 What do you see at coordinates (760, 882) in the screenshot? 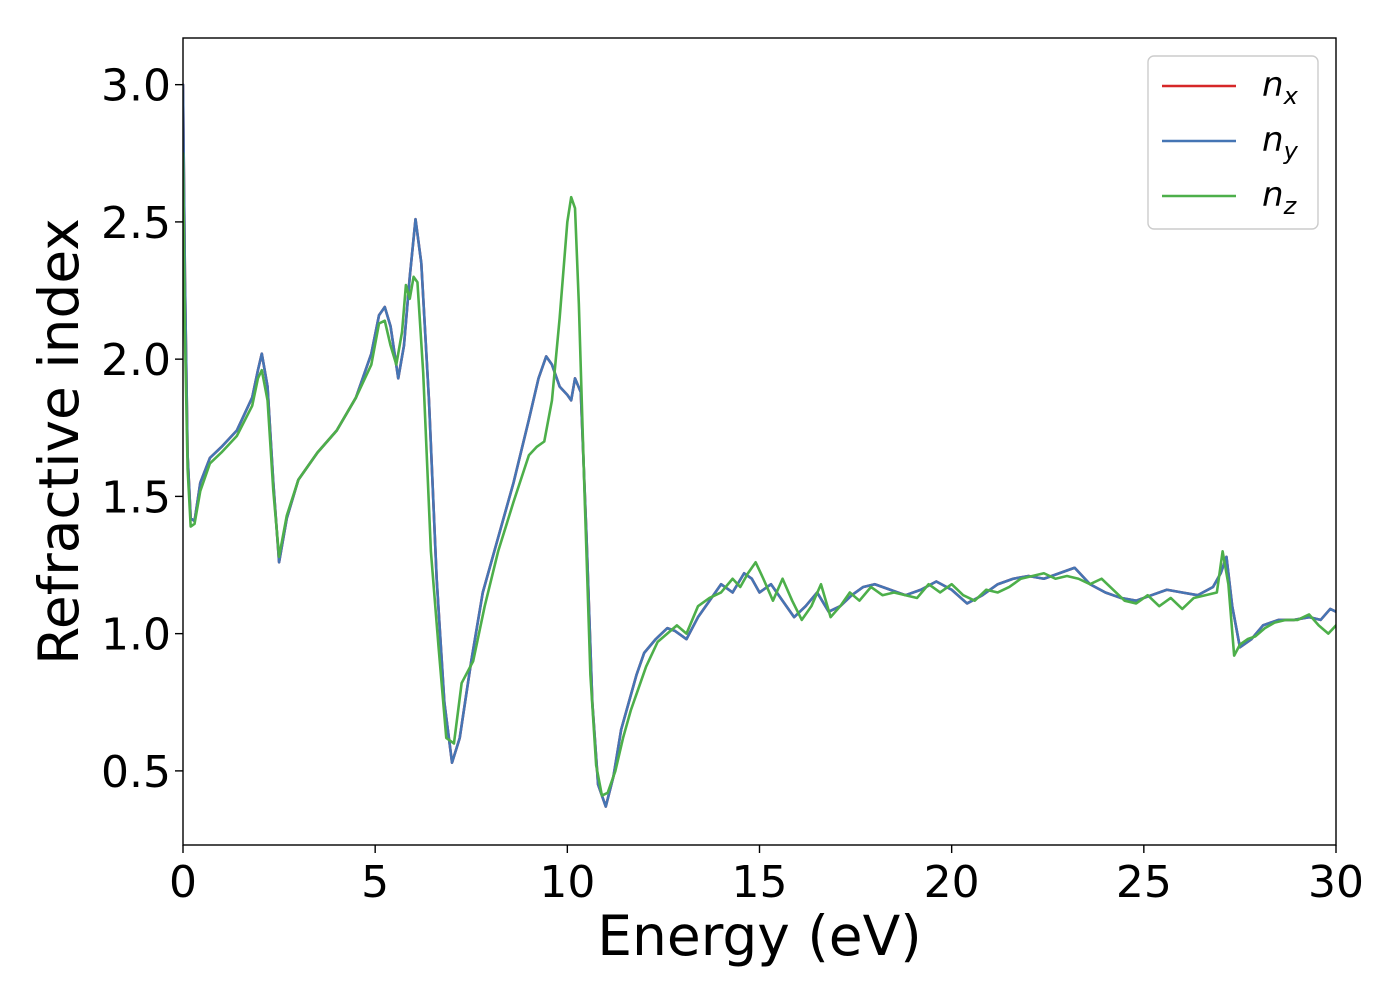
I see `x-tick-label: 15` at bounding box center [760, 882].